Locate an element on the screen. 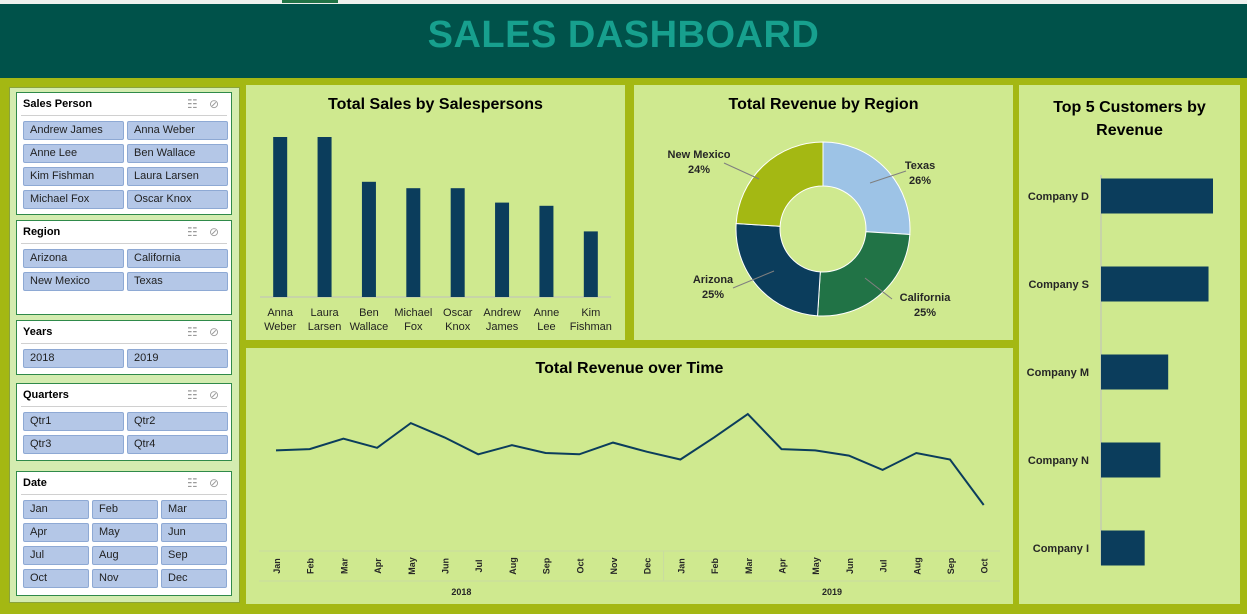 This screenshot has height=614, width=1247. tick-label-month: Sep is located at coordinates (547, 565).